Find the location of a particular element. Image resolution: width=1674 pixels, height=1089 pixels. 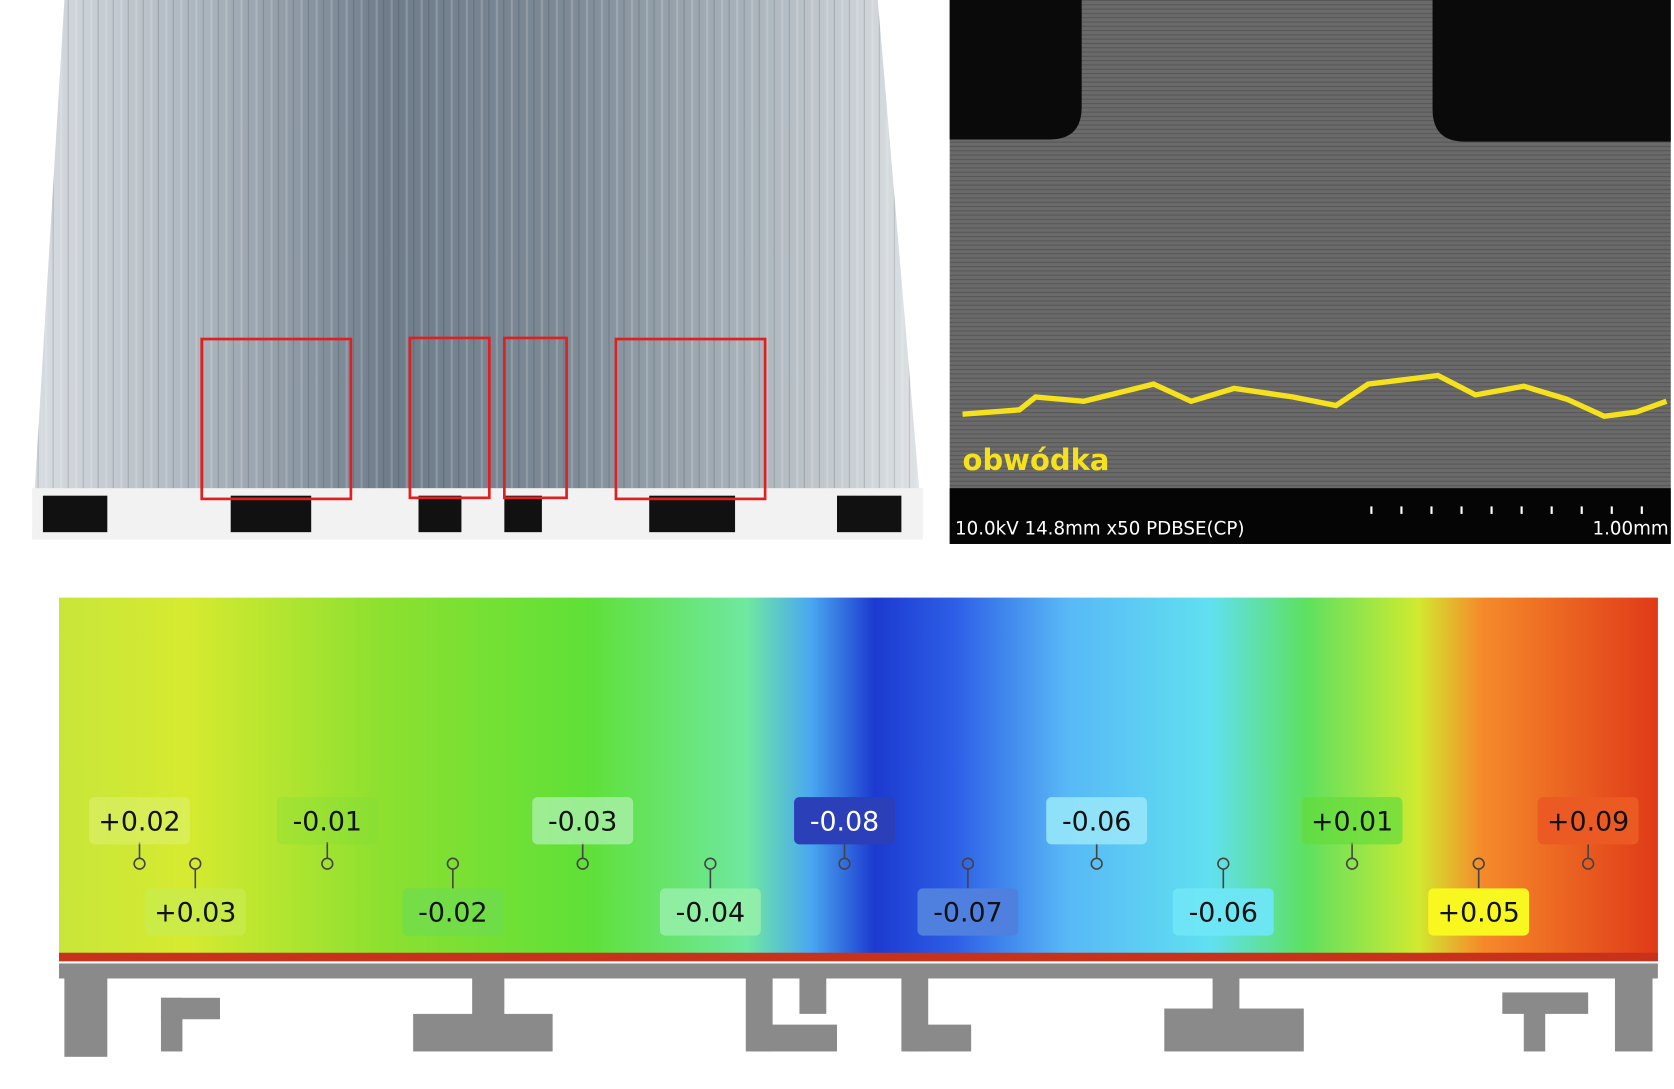

deviation-label: +0.05 is located at coordinates (1479, 913).